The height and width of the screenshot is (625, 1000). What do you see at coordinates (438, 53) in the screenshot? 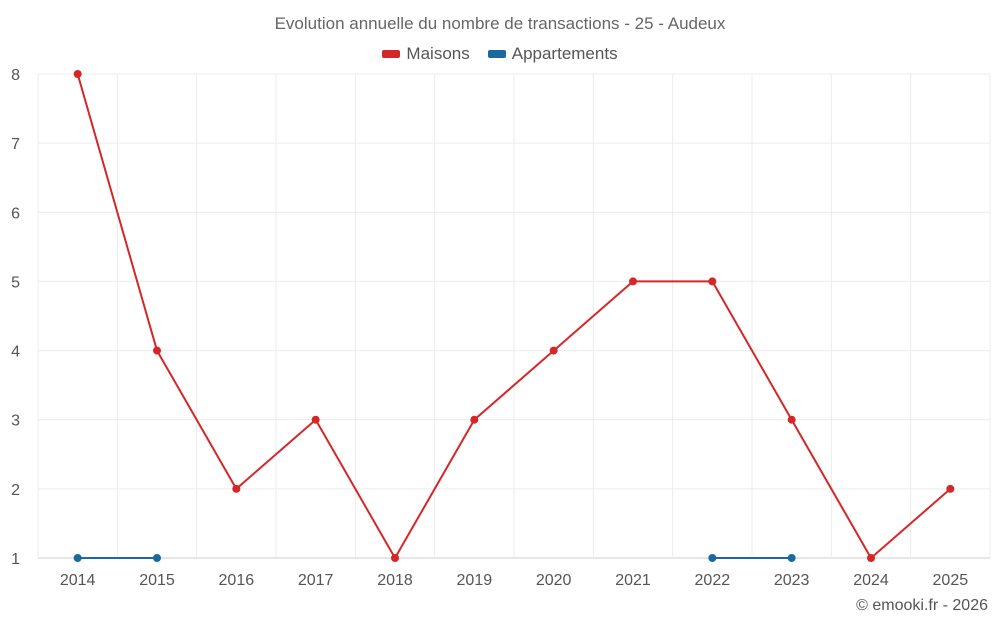
I see `legend-label-maisons: Maisons` at bounding box center [438, 53].